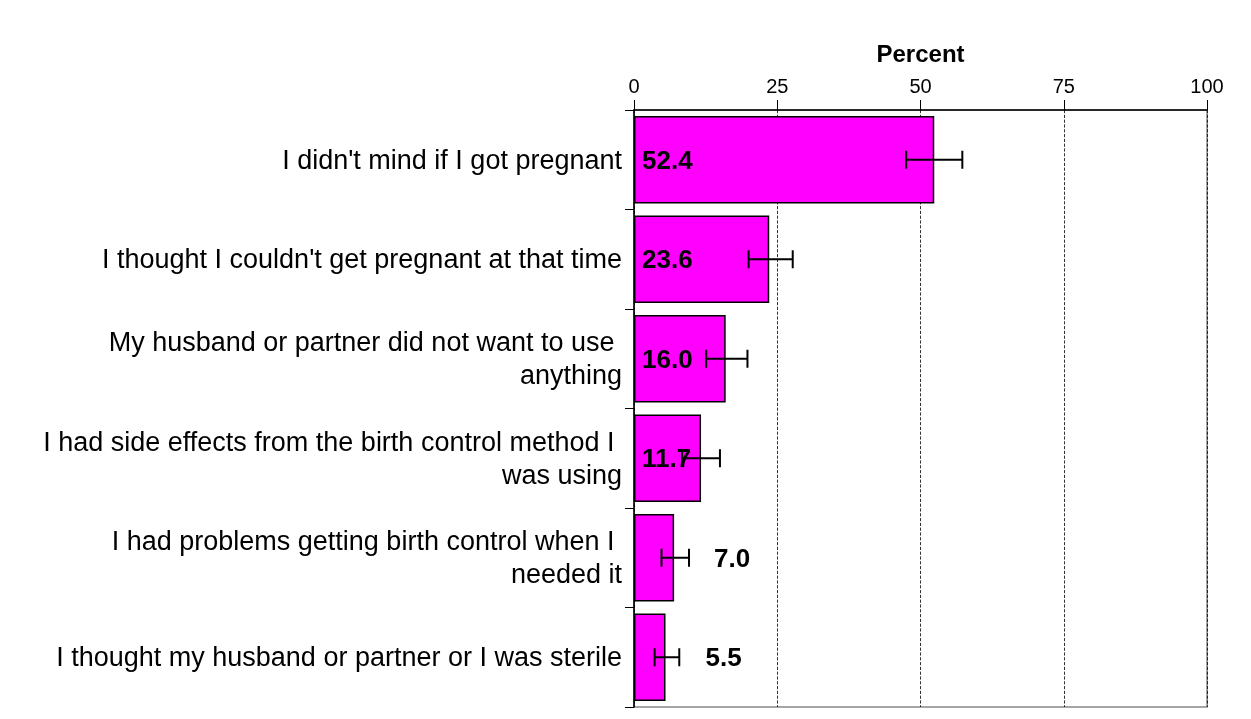  What do you see at coordinates (339, 657) in the screenshot?
I see `y-tick-label: I thought my husband or partner or I was sterile` at bounding box center [339, 657].